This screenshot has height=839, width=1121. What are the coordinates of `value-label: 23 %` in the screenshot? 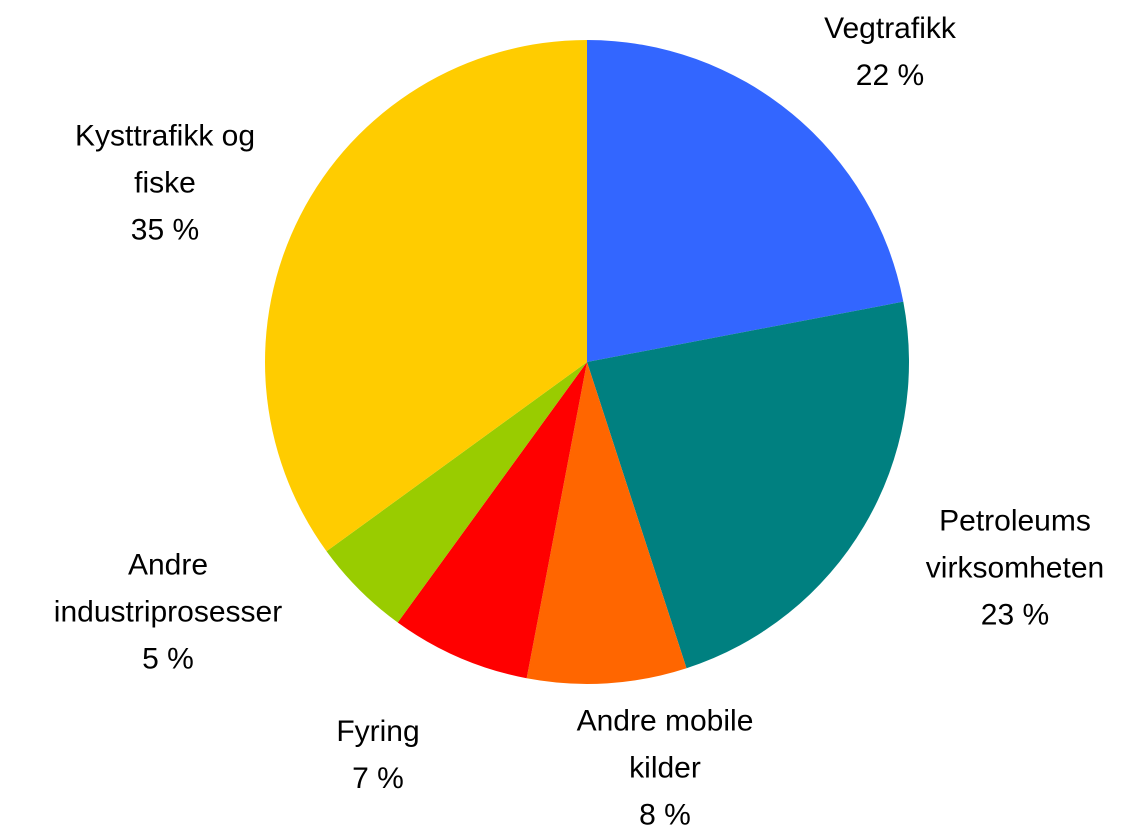 It's located at (1015, 615).